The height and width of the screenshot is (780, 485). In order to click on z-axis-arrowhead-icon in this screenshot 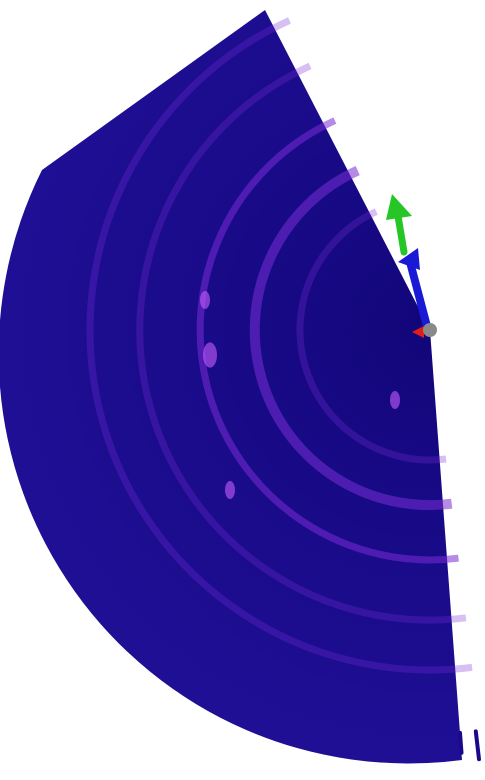, I will do `click(409, 259)`.